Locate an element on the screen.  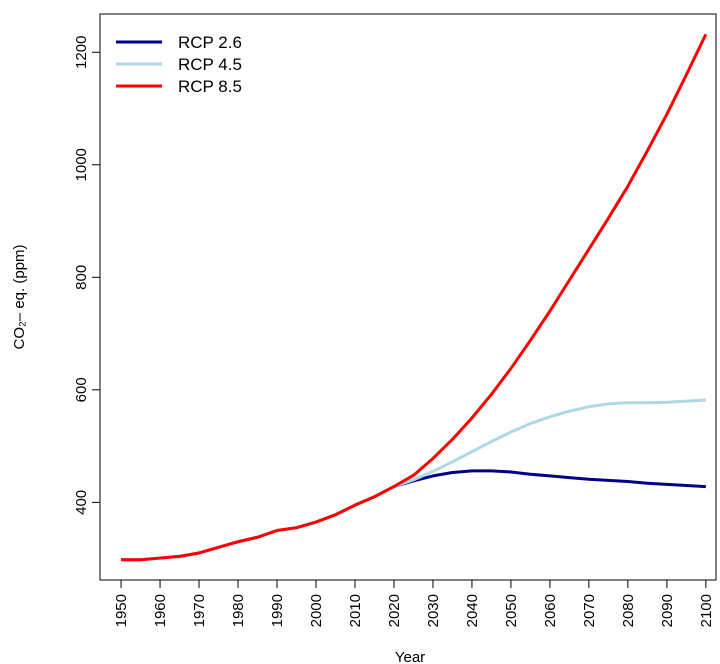
y-tick-label: 800 is located at coordinates (81, 277).